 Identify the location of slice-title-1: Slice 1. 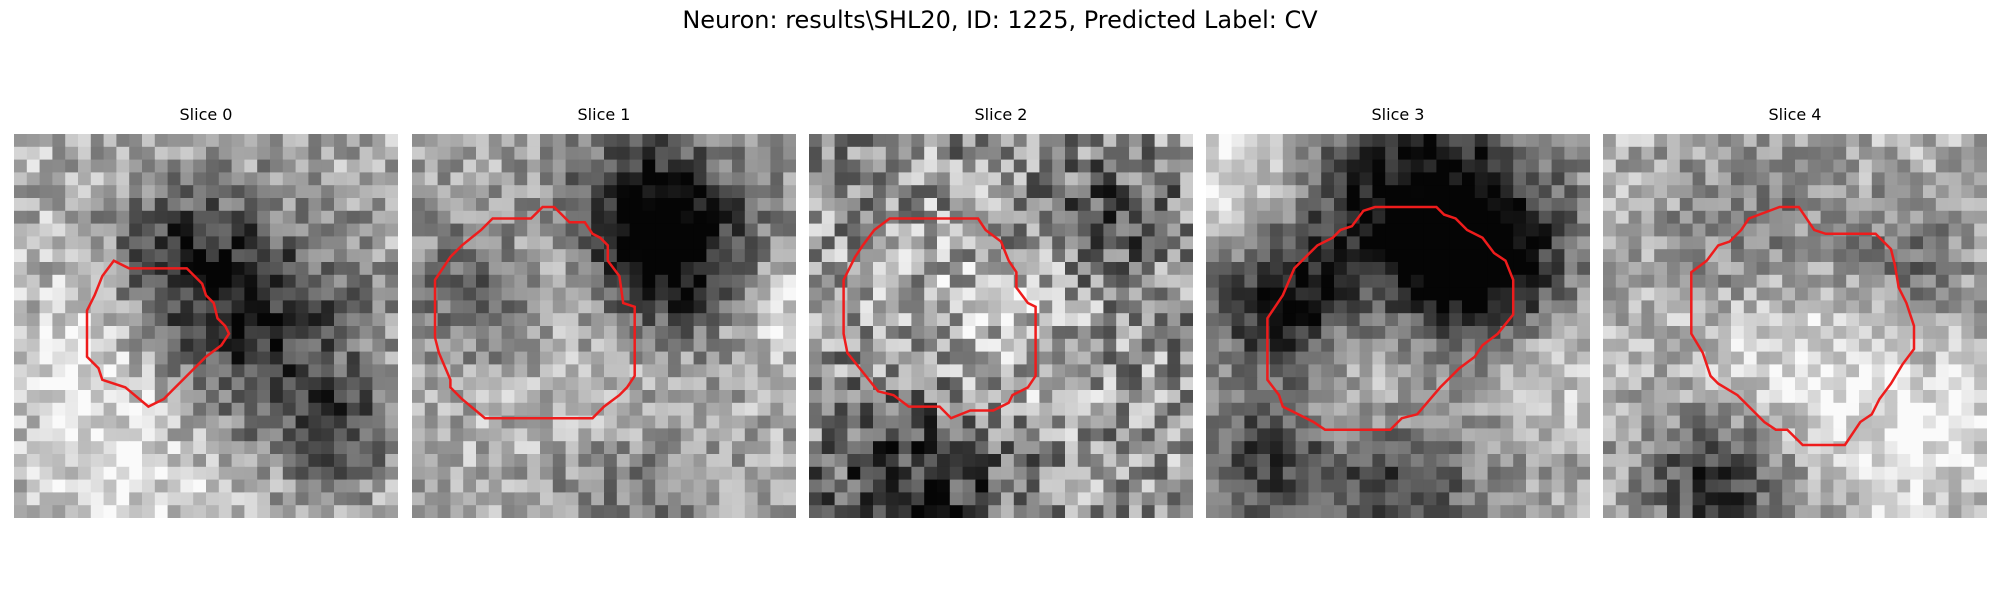
(604, 114).